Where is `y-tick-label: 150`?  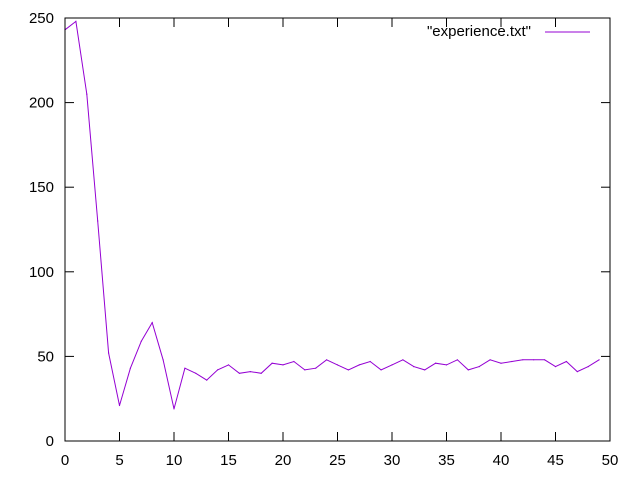 y-tick-label: 150 is located at coordinates (41, 187).